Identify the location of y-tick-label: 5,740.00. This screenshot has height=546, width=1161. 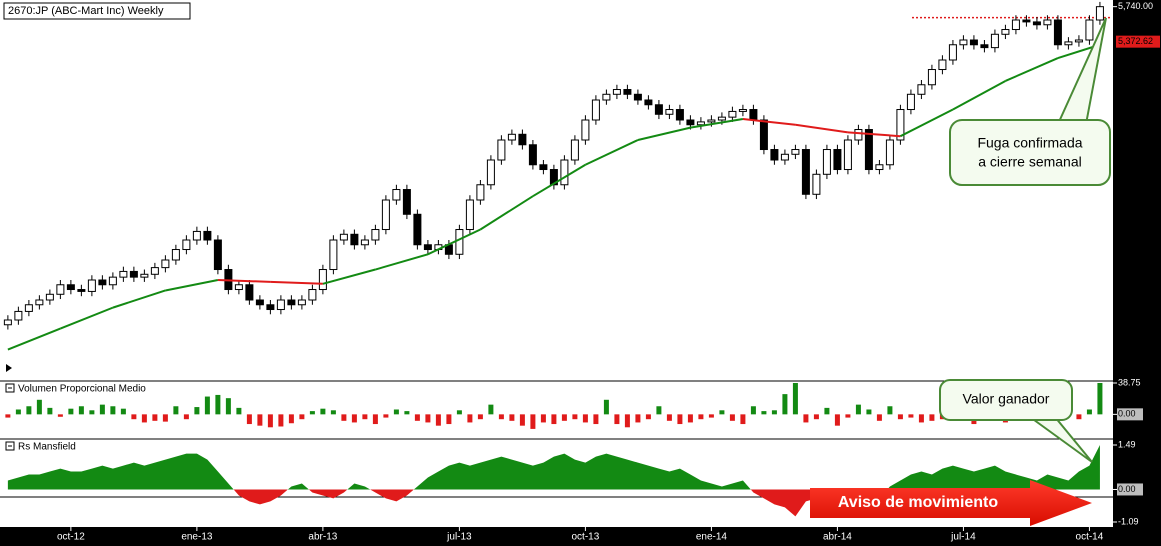
(1135, 6).